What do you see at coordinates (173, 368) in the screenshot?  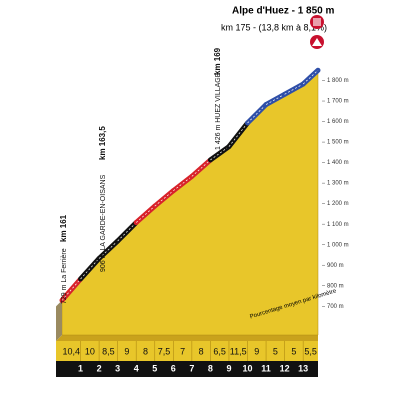 I see `x-tick-label: 6` at bounding box center [173, 368].